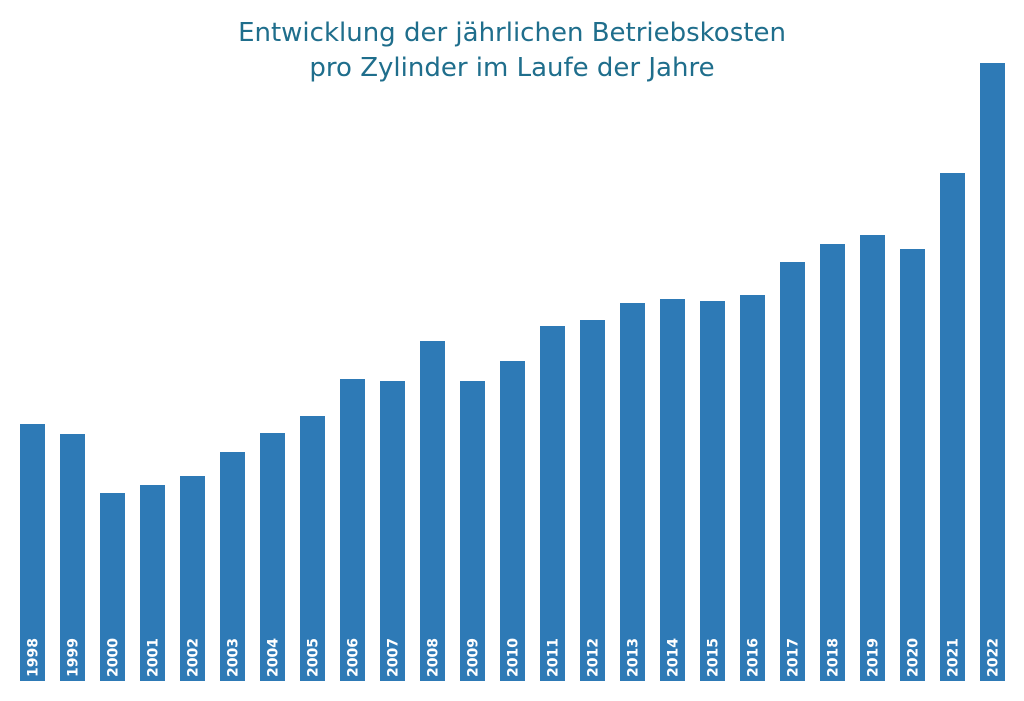 The width and height of the screenshot is (1024, 701). What do you see at coordinates (392, 531) in the screenshot?
I see `bar-2007` at bounding box center [392, 531].